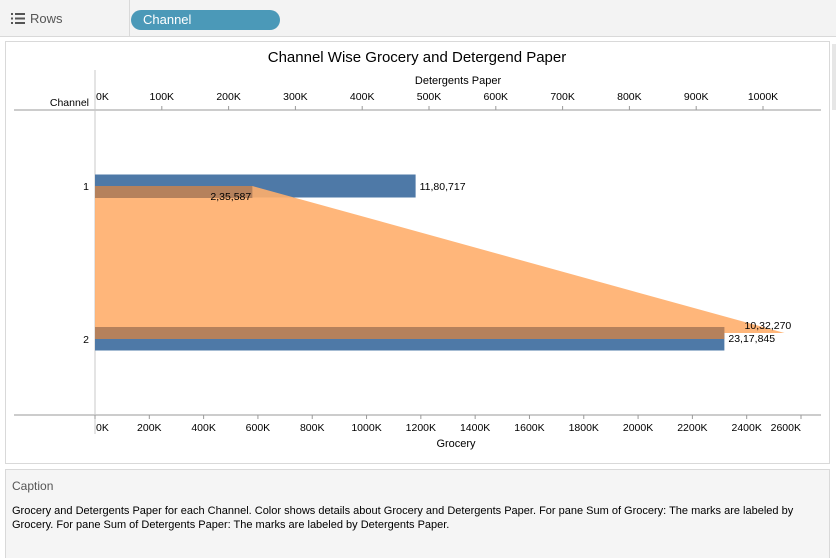 Image resolution: width=836 pixels, height=558 pixels. I want to click on bottom-axis-tick-label: 0K, so click(102, 428).